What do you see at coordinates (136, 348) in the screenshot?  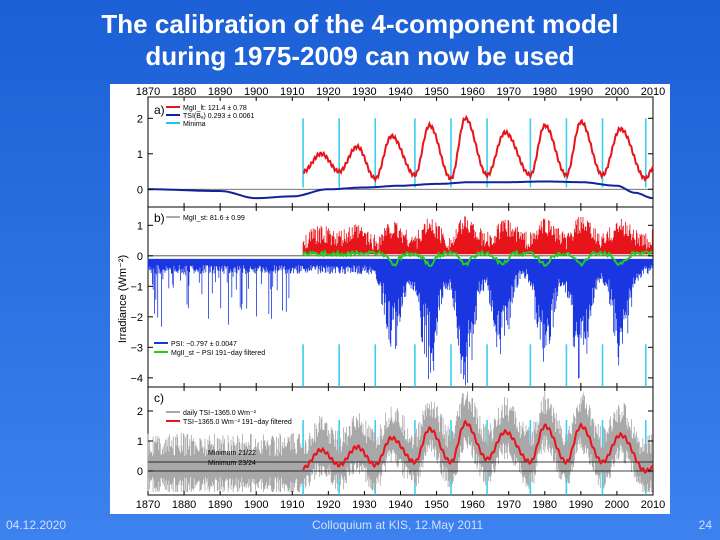 I see `y-tick-label: −3` at bounding box center [136, 348].